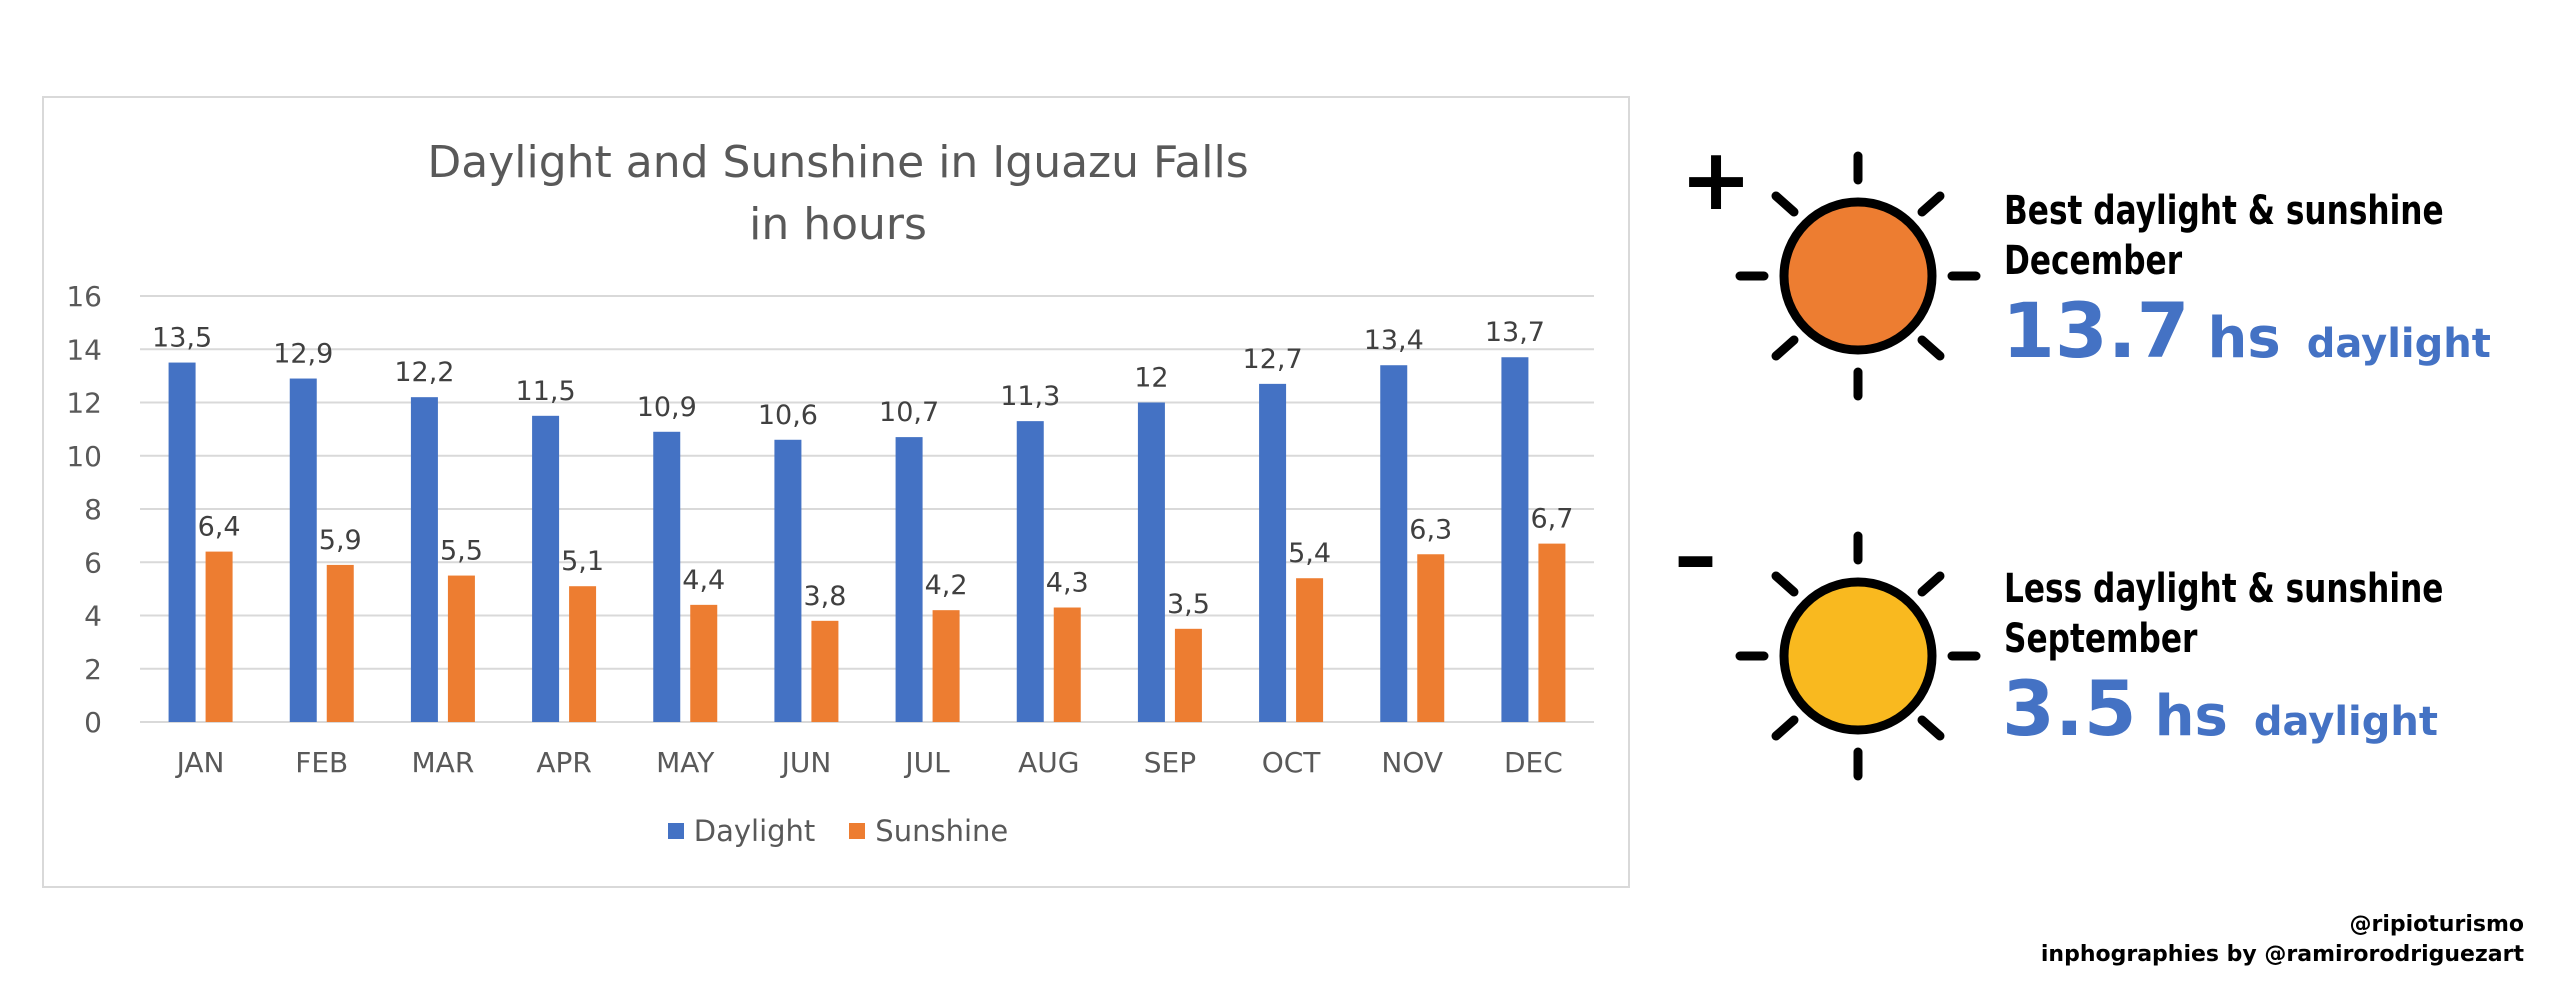 The width and height of the screenshot is (2560, 983). I want to click on data-label: 4,3, so click(1067, 583).